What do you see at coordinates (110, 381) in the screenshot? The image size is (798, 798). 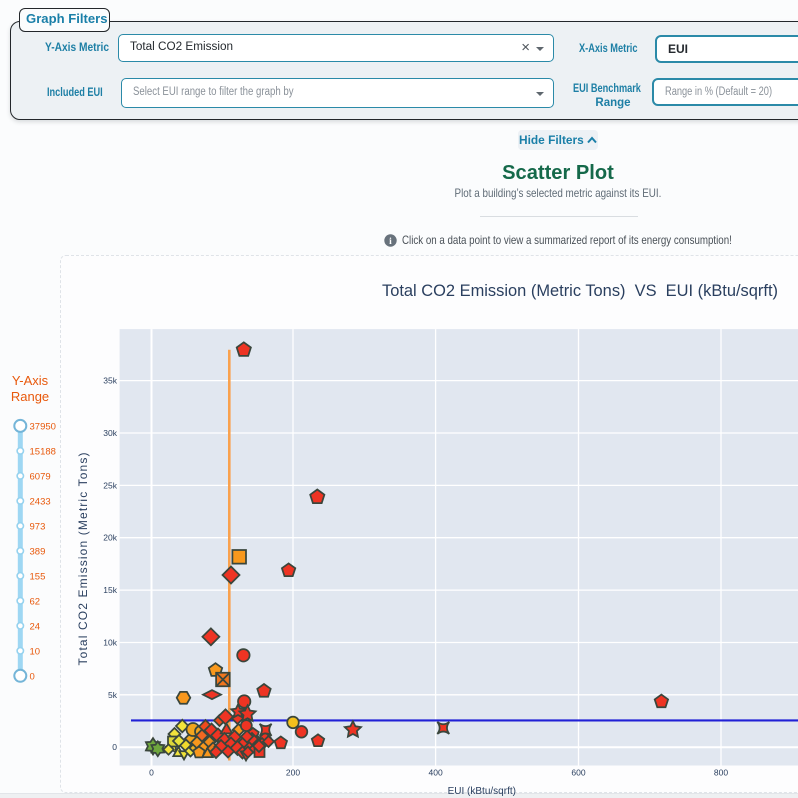 I see `svg-text: 35k` at bounding box center [110, 381].